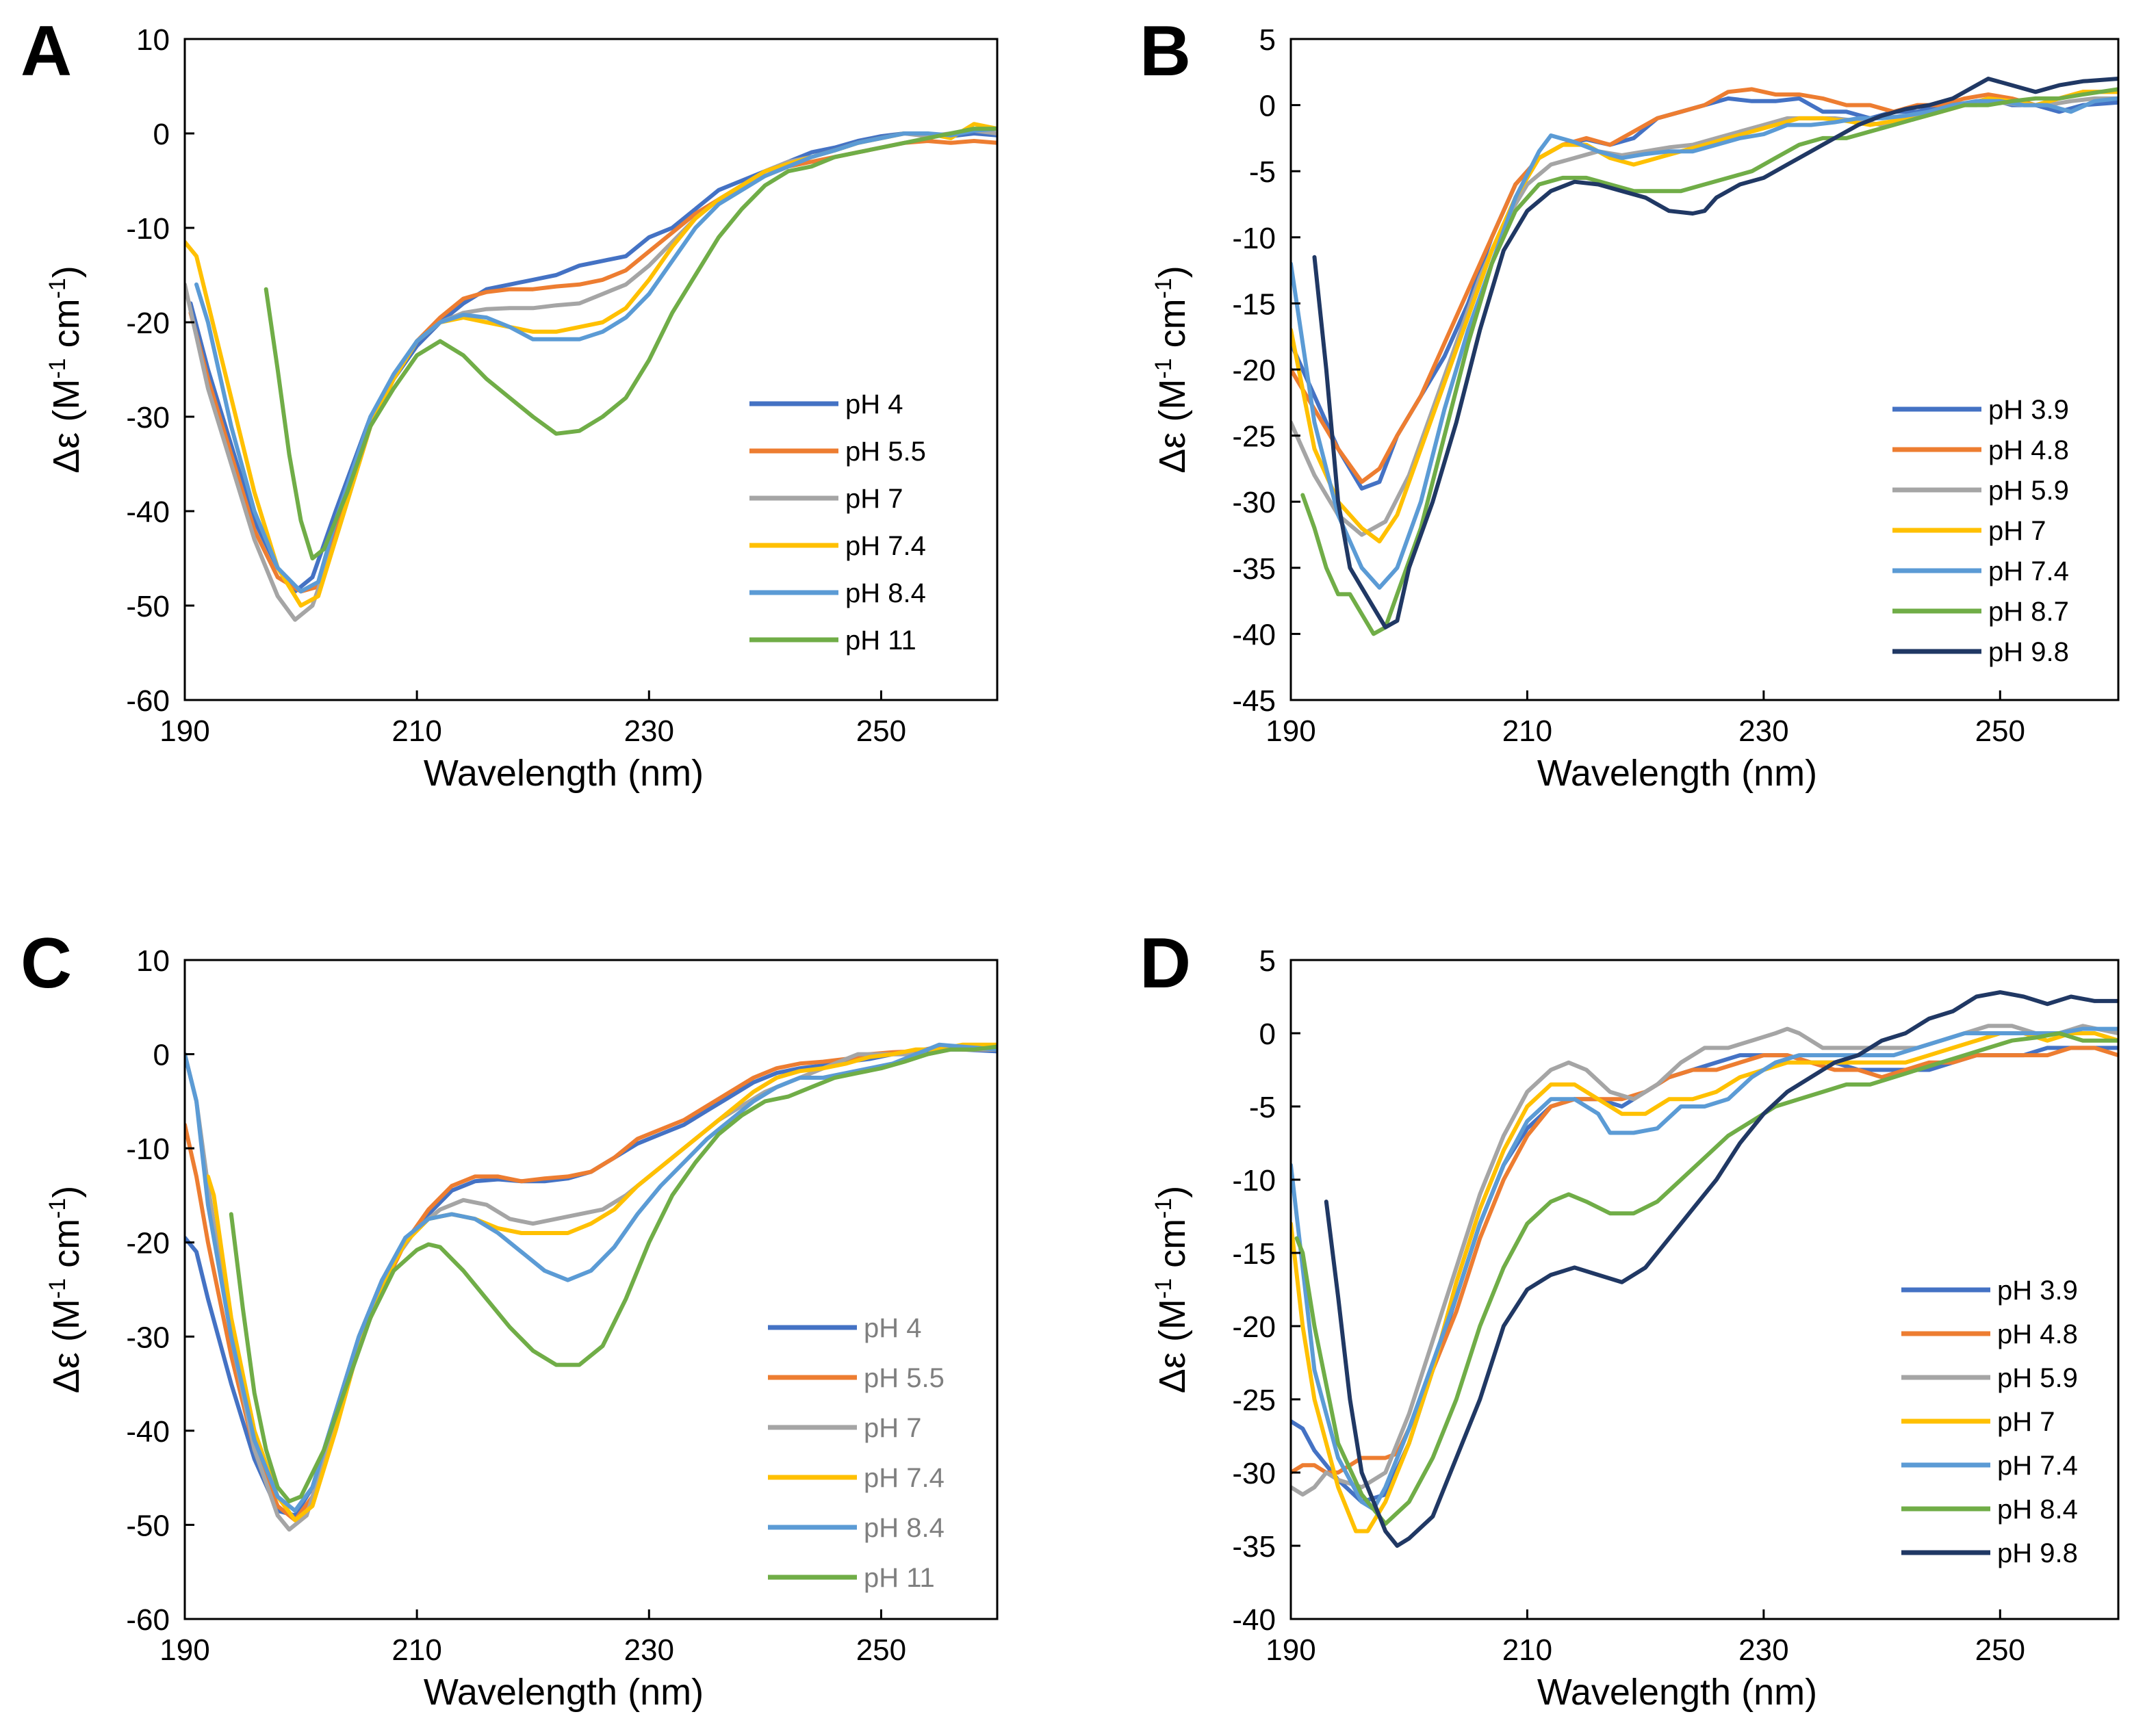 This screenshot has width=2132, height=1736. Describe the element at coordinates (1254, 304) in the screenshot. I see `y-tick-label: -15` at that location.